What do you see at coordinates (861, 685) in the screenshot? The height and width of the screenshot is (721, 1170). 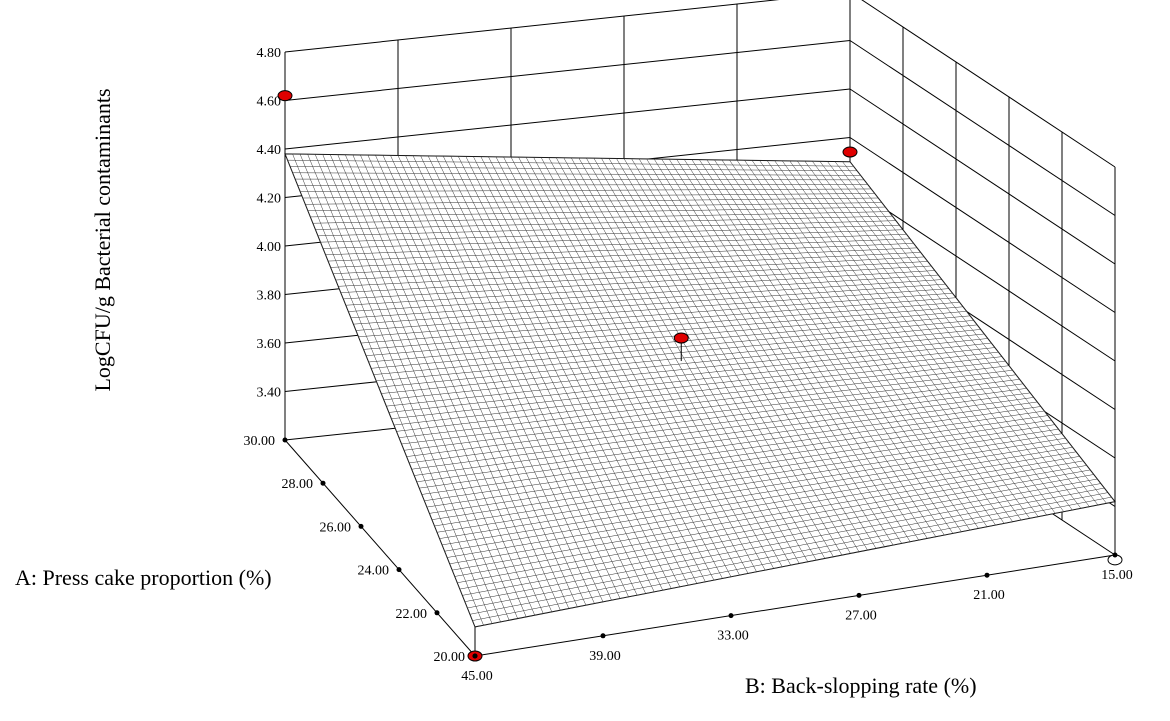 I see `b-axis-label: B: Back-slopping rate (%)` at bounding box center [861, 685].